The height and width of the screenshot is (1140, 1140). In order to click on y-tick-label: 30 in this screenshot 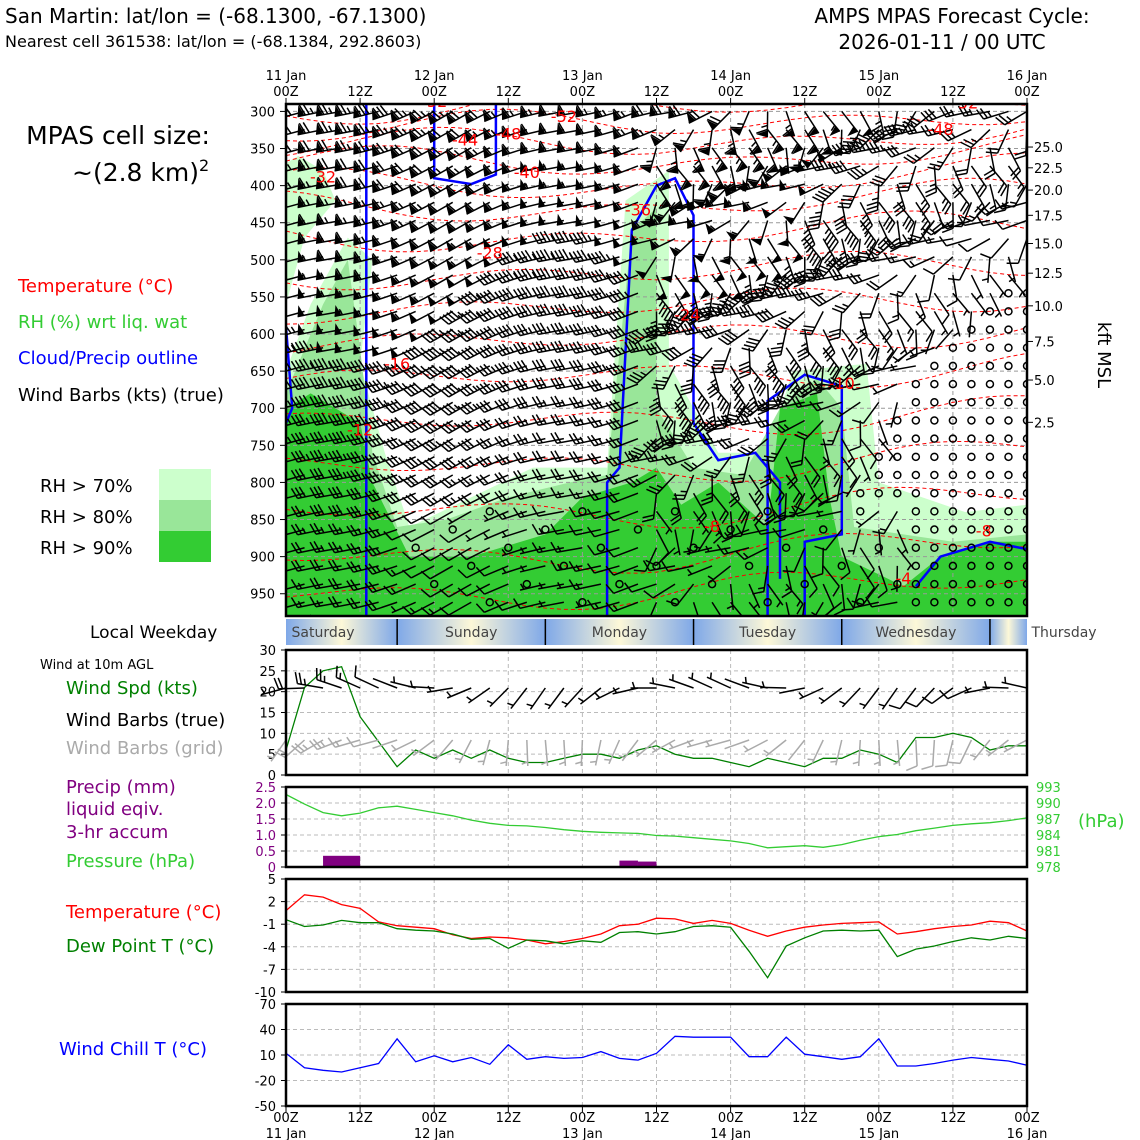, I will do `click(267, 651)`.